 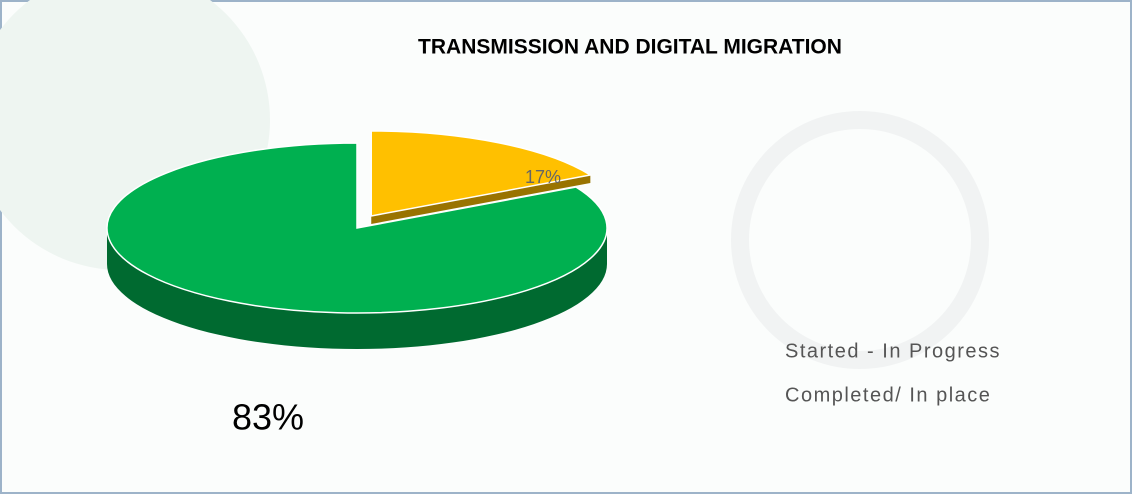 I want to click on pie-slice, so click(x=481, y=173).